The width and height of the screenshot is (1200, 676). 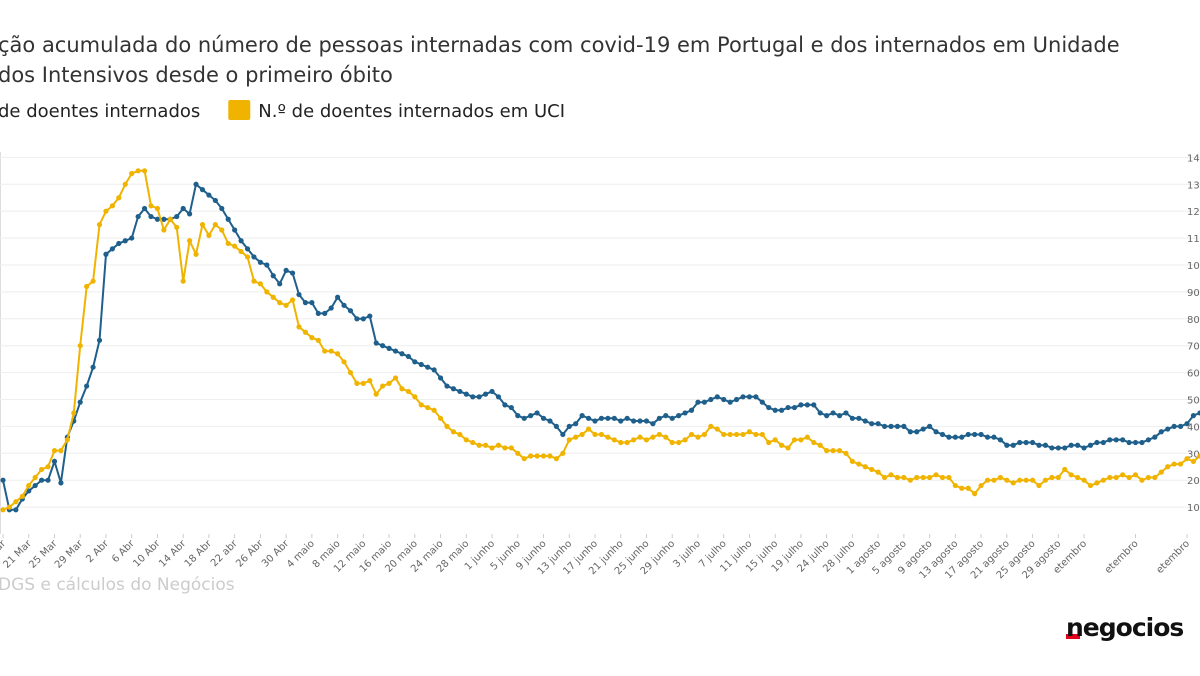 What do you see at coordinates (1193, 400) in the screenshot?
I see `y-tick-label: 50` at bounding box center [1193, 400].